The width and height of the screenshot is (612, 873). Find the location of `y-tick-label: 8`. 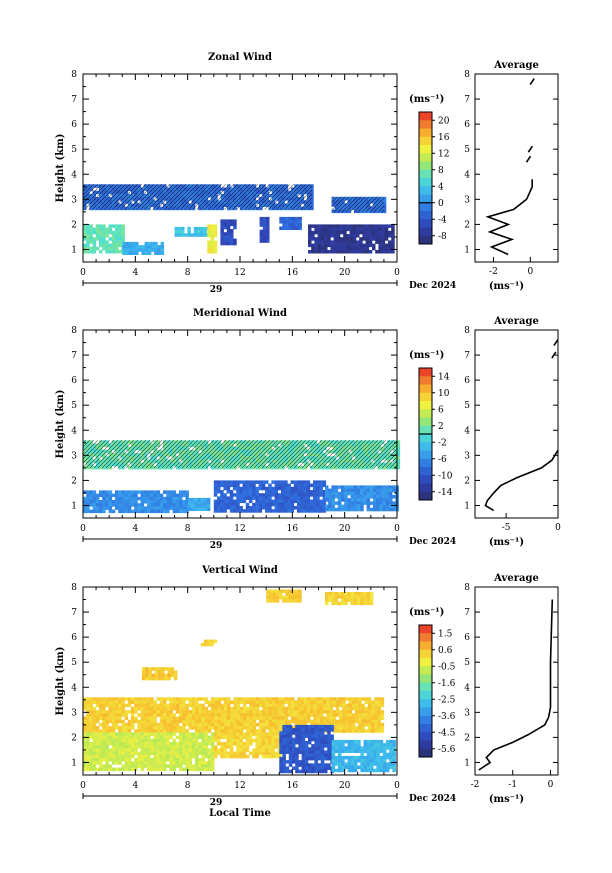

y-tick-label: 8 is located at coordinates (74, 331).